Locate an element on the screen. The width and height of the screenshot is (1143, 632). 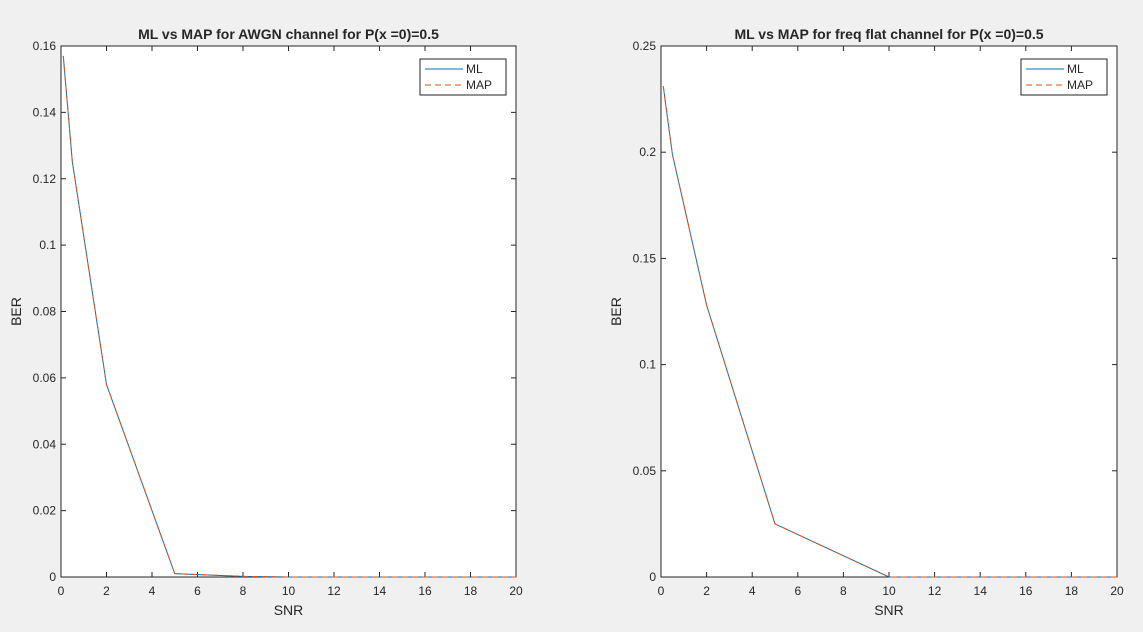
y-tick-label: 0.16 is located at coordinates (45, 46).